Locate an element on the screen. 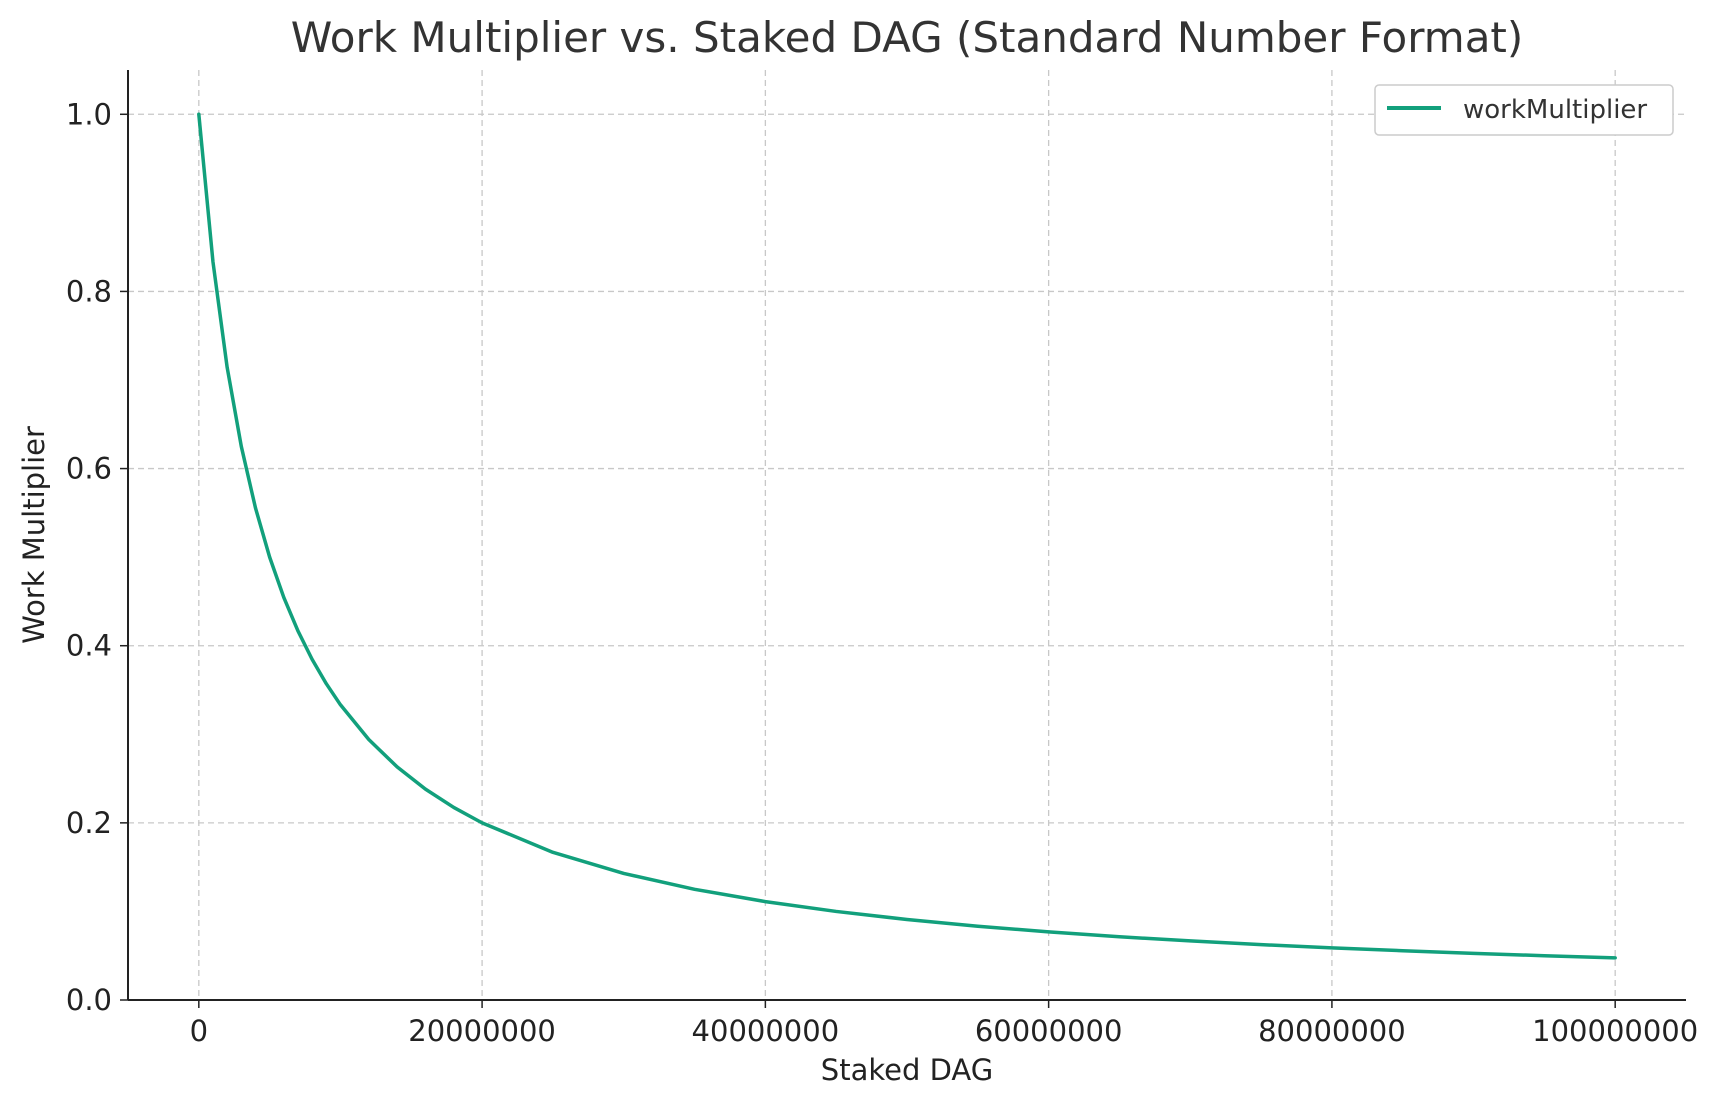 Image resolution: width=1722 pixels, height=1105 pixels. x-tick-label: 60000000 is located at coordinates (1049, 1031).